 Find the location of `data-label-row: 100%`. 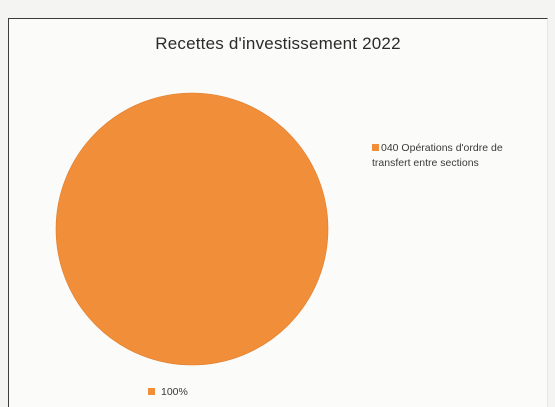

data-label-row: 100% is located at coordinates (168, 392).